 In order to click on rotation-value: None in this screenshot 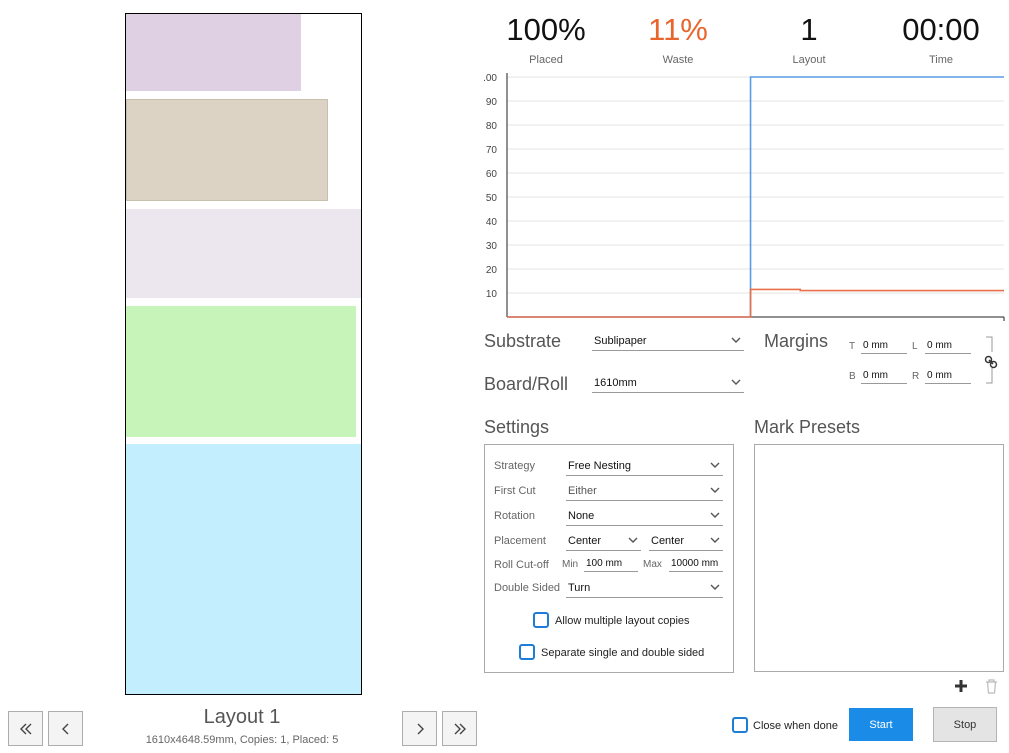, I will do `click(581, 516)`.